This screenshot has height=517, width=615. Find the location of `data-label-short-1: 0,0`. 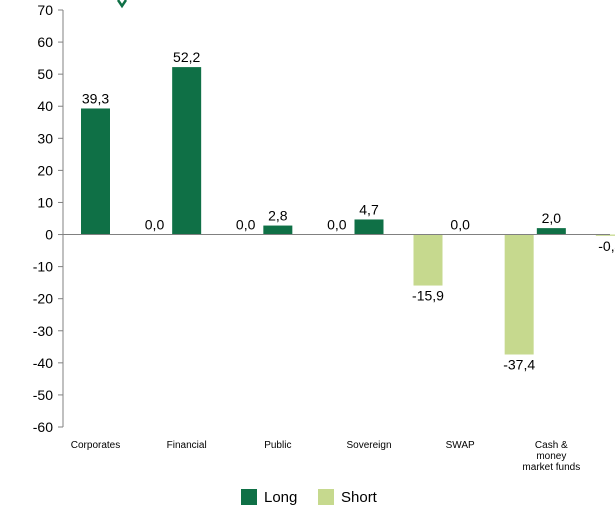

data-label-short-1: 0,0 is located at coordinates (246, 225).